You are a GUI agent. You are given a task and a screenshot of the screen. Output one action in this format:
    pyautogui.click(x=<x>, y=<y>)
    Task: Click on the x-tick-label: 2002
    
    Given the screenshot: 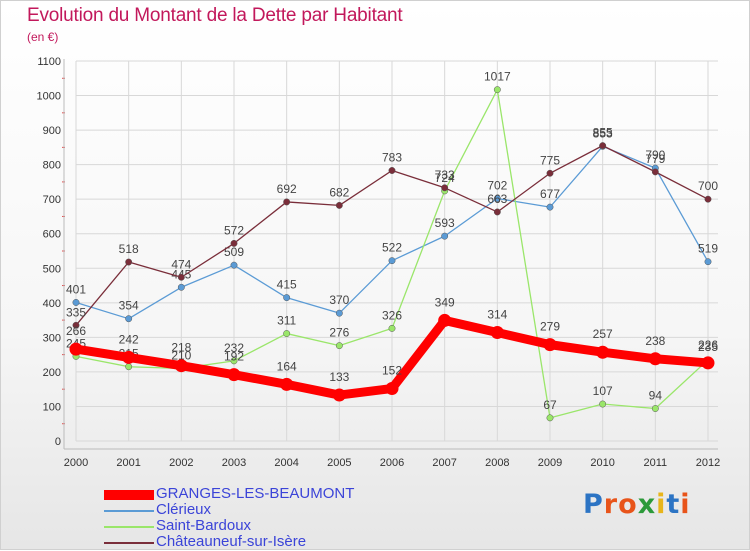 What is the action you would take?
    pyautogui.click(x=181, y=463)
    